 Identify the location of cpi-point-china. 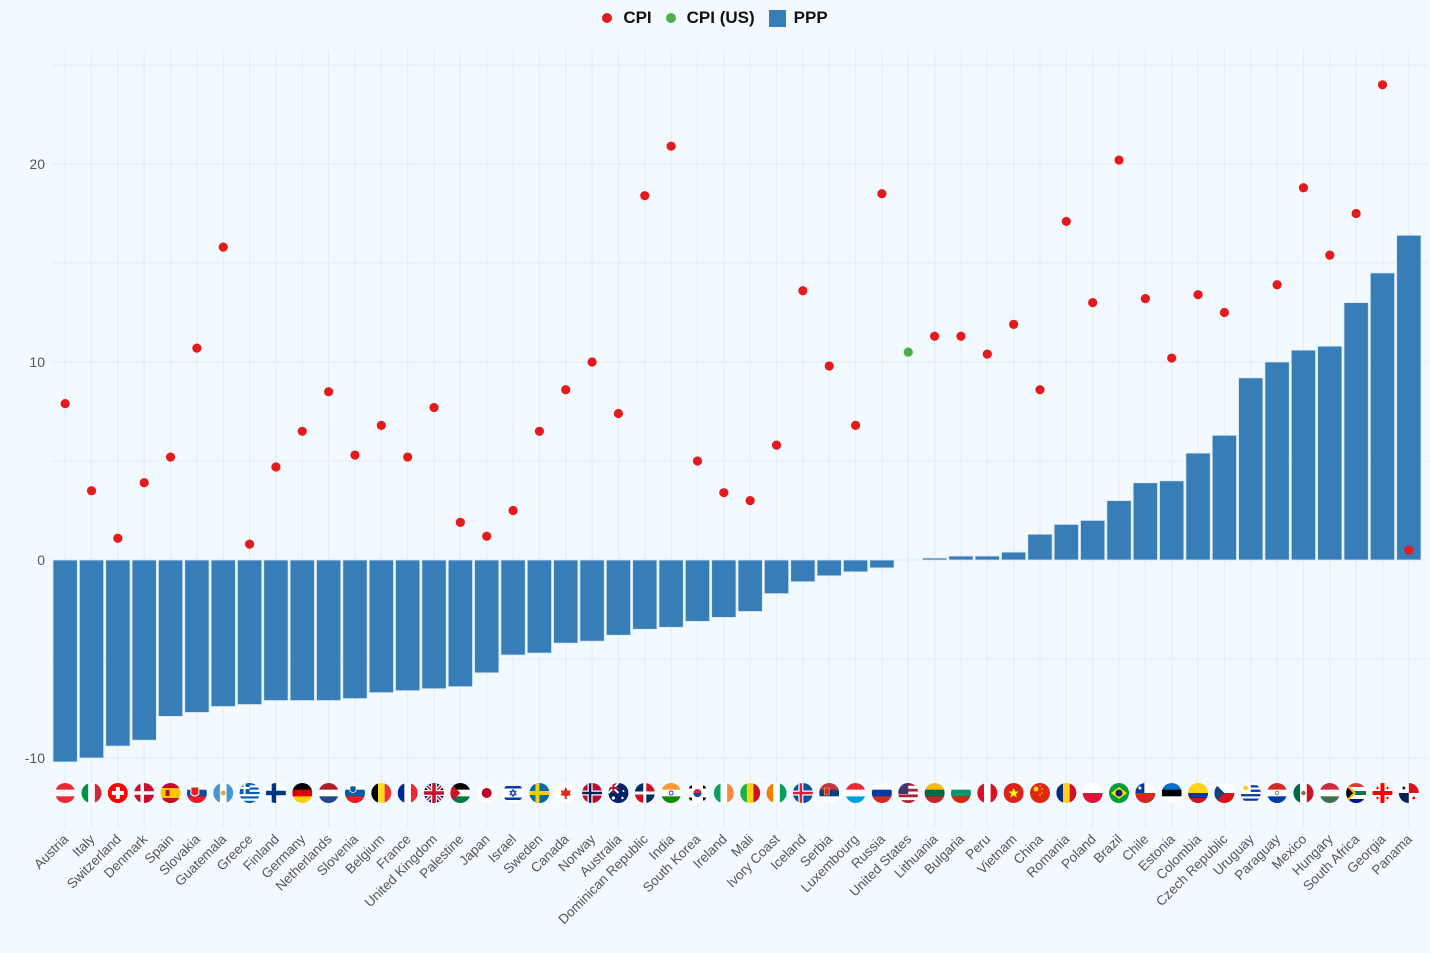
(1040, 390).